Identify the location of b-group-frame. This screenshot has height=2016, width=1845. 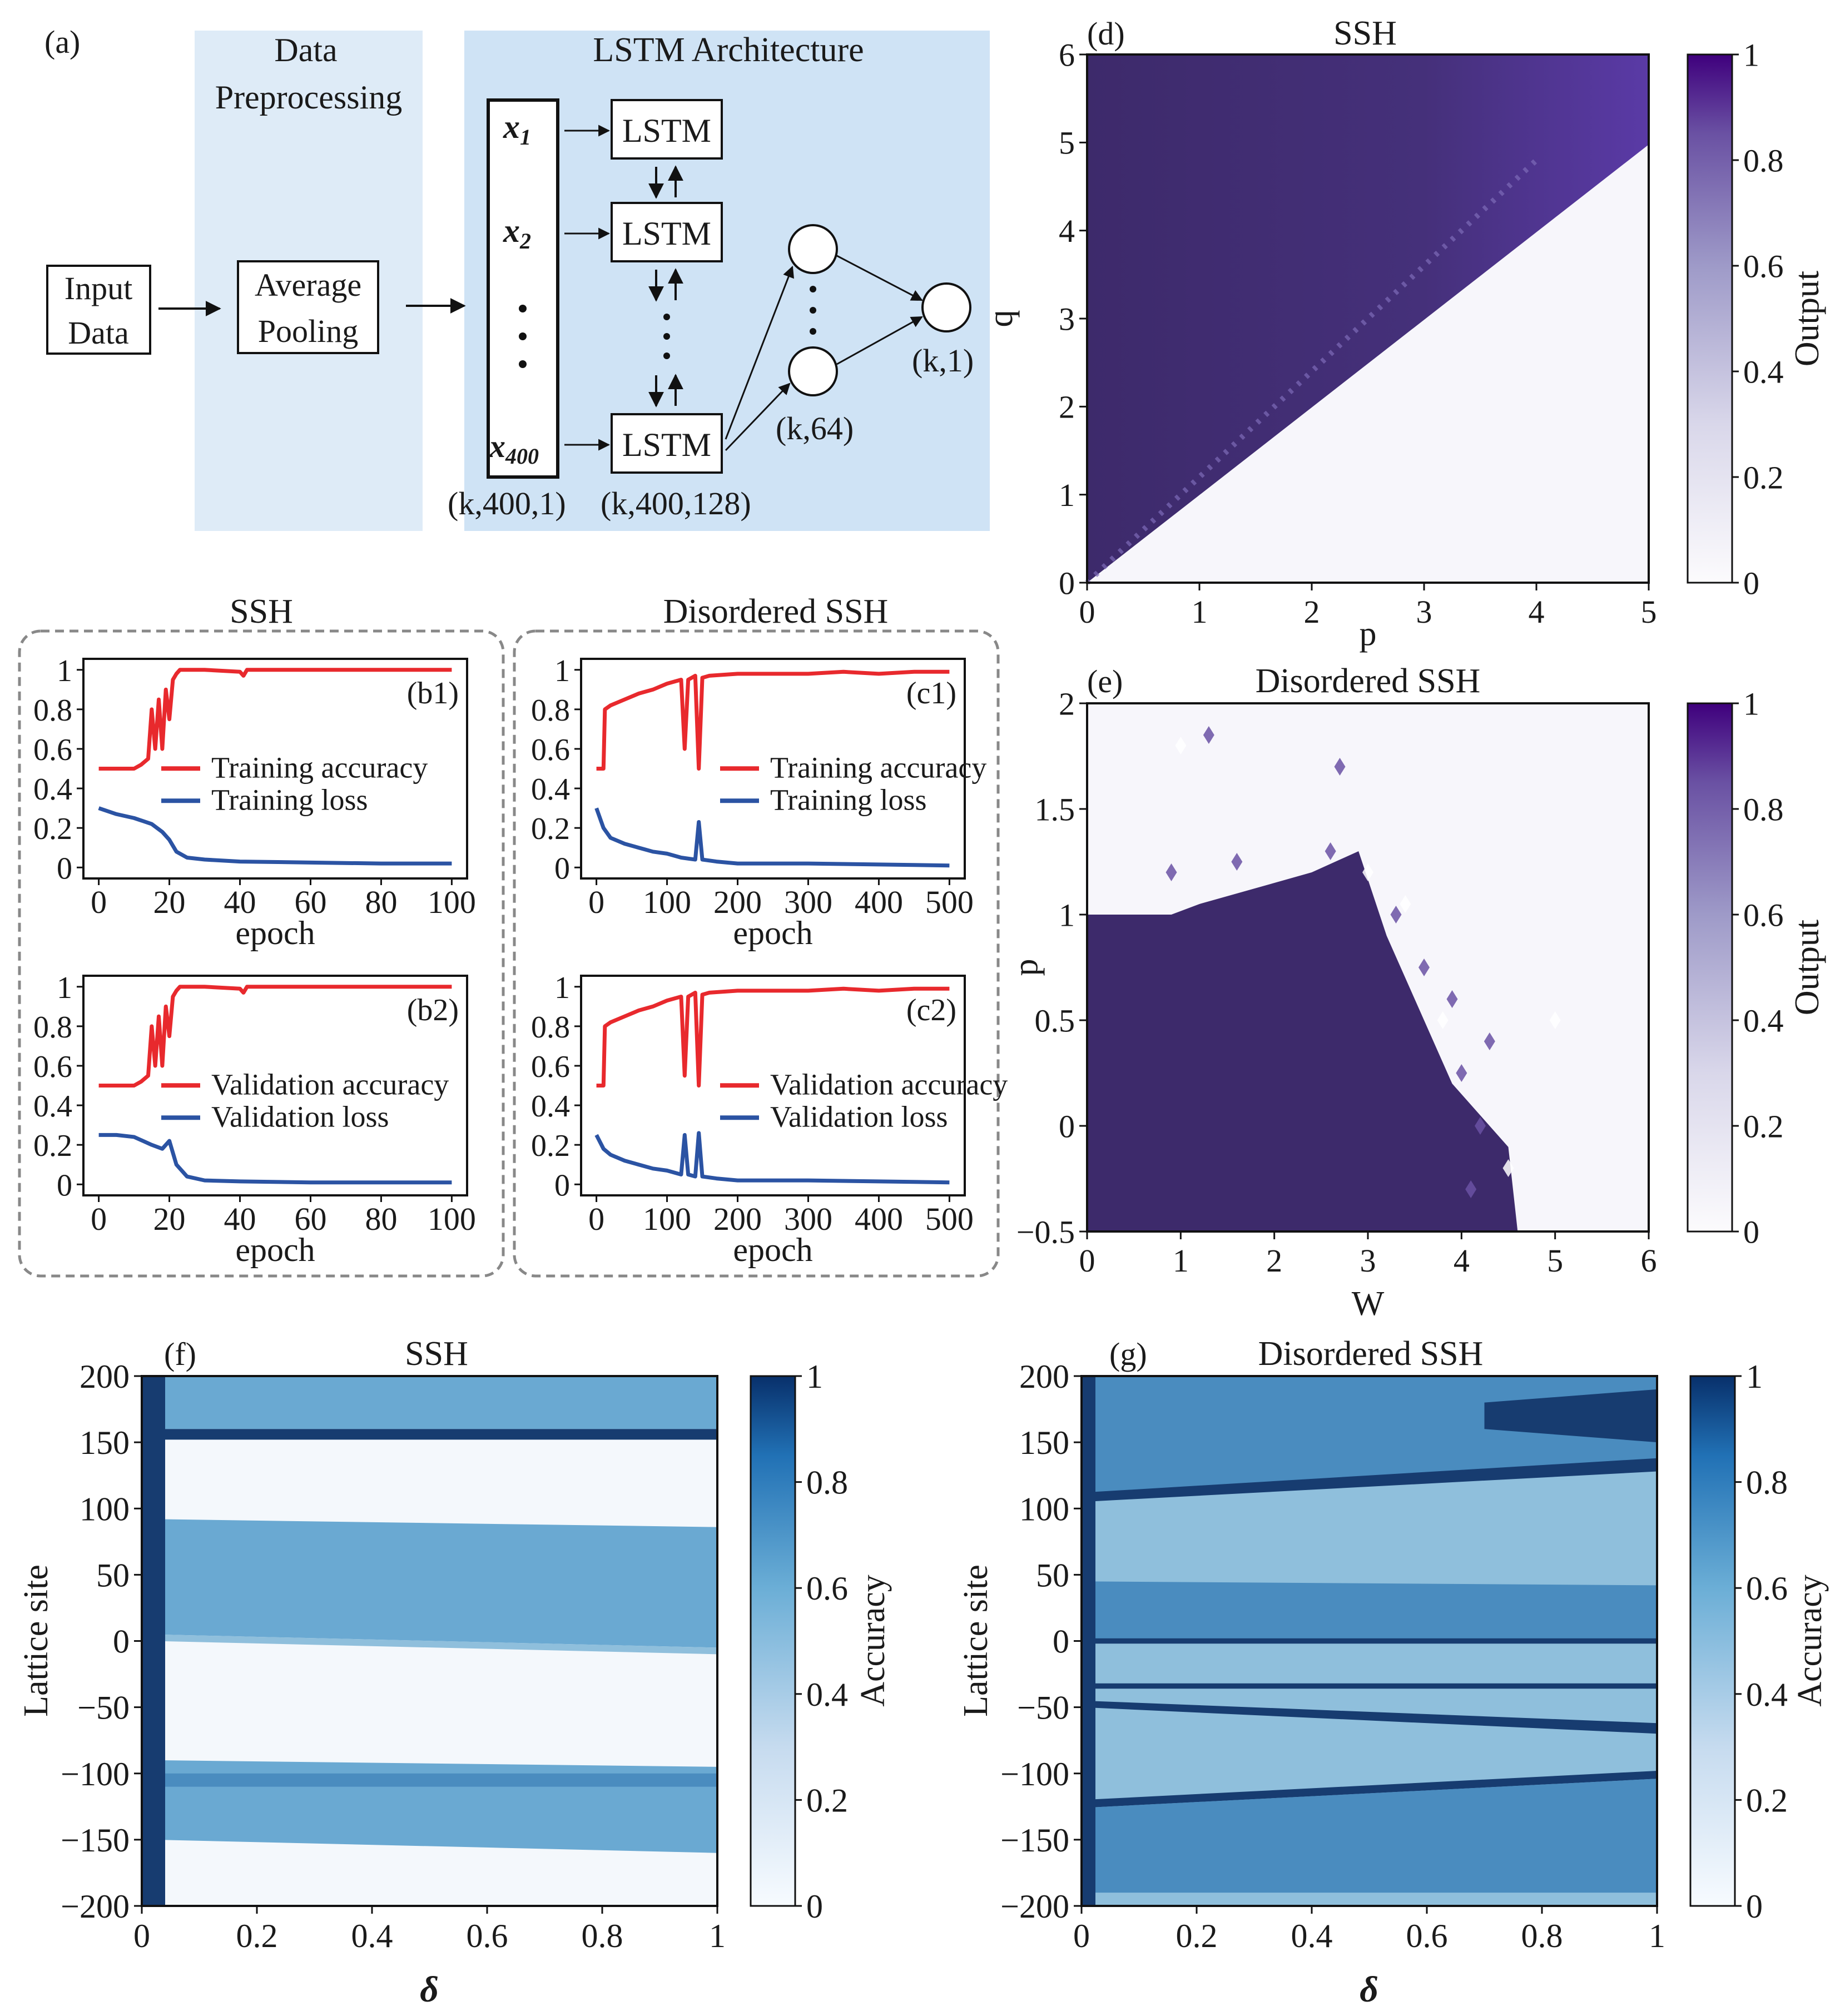
(261, 954).